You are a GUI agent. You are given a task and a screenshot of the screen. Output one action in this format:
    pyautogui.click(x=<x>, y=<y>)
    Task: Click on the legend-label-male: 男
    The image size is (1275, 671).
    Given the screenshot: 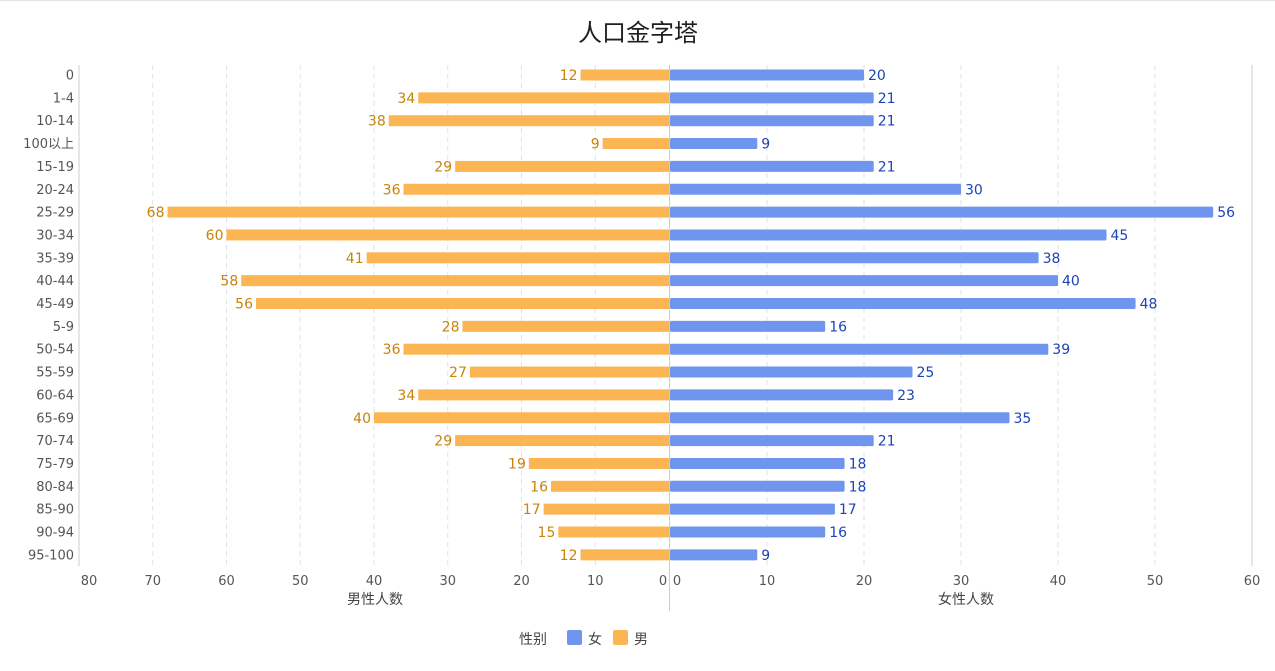 What is the action you would take?
    pyautogui.click(x=641, y=640)
    